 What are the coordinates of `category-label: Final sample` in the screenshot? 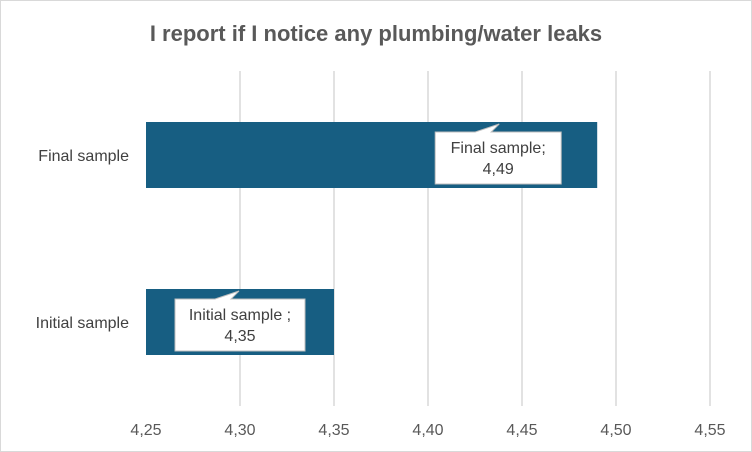 It's located at (83, 156).